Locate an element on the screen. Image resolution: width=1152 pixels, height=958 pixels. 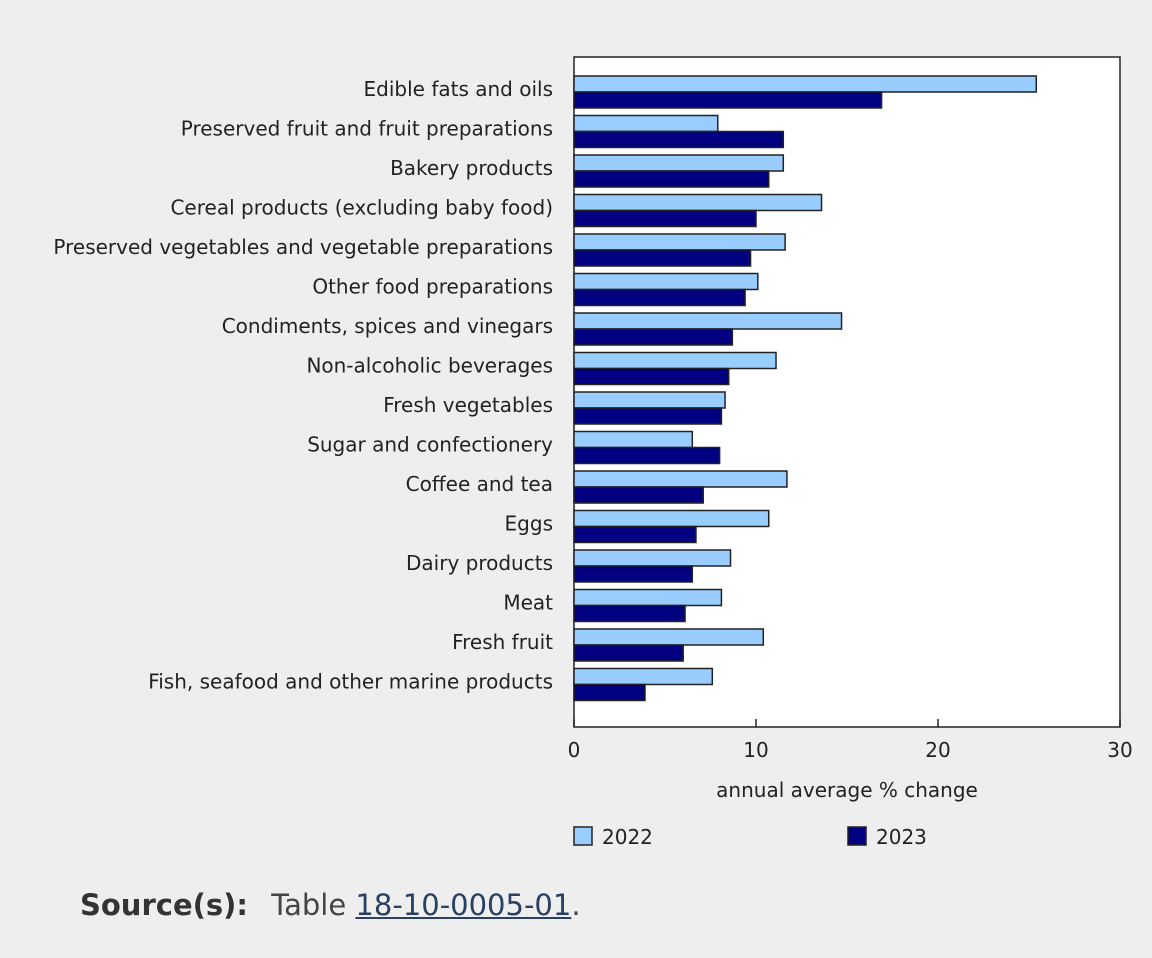
x-tick-label: 30 is located at coordinates (1119, 750).